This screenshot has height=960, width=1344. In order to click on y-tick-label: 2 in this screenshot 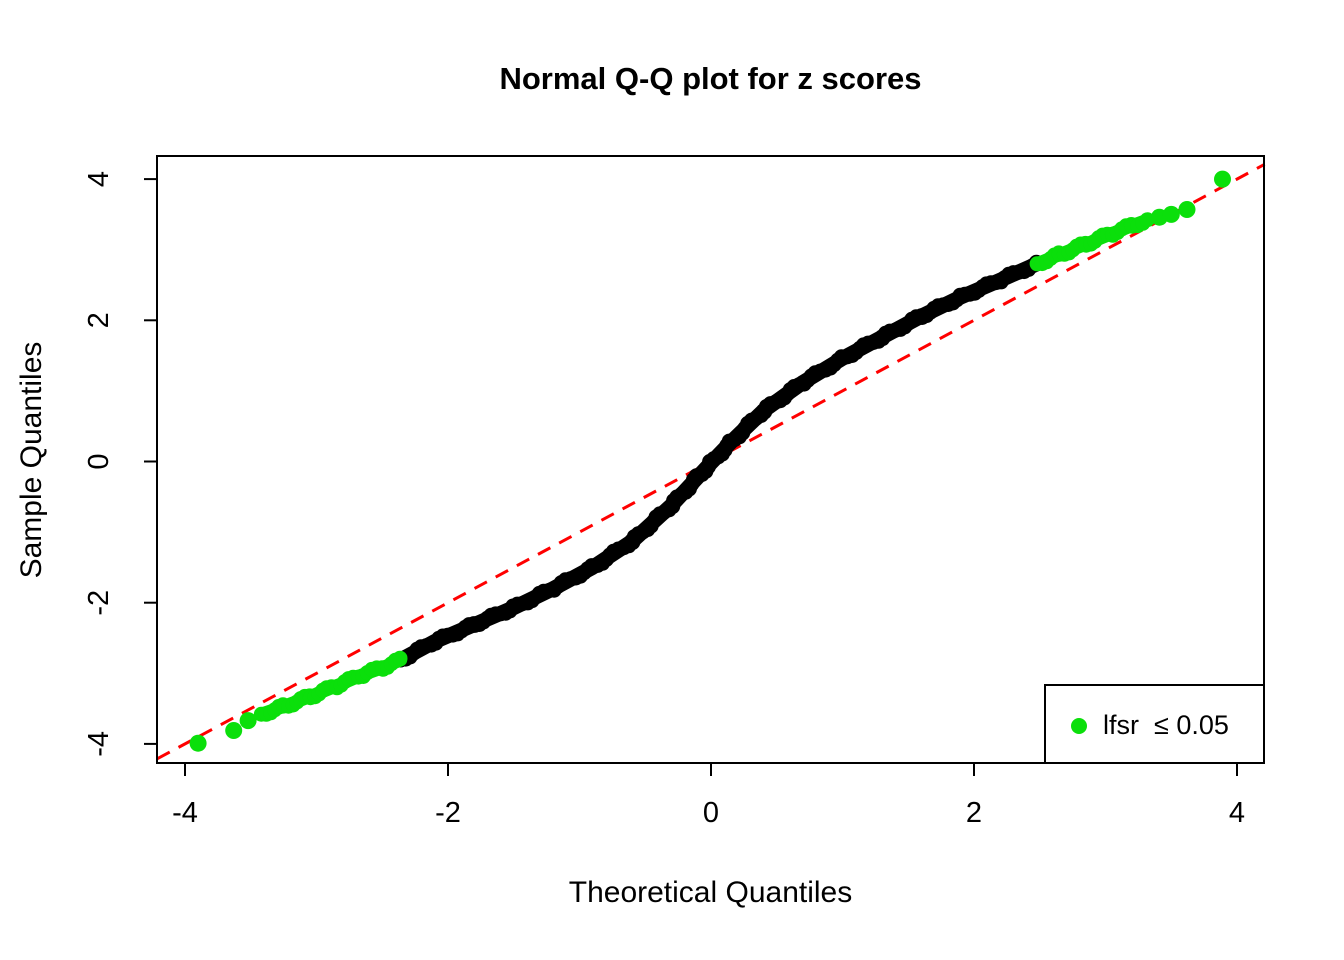, I will do `click(99, 320)`.